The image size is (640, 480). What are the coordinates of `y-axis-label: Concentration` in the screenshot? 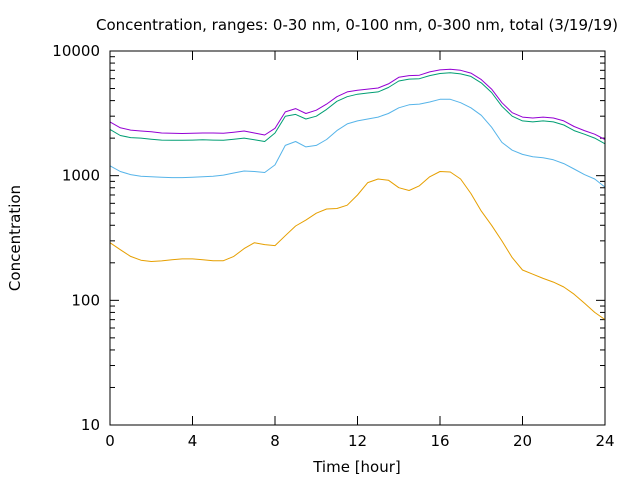 It's located at (15, 238).